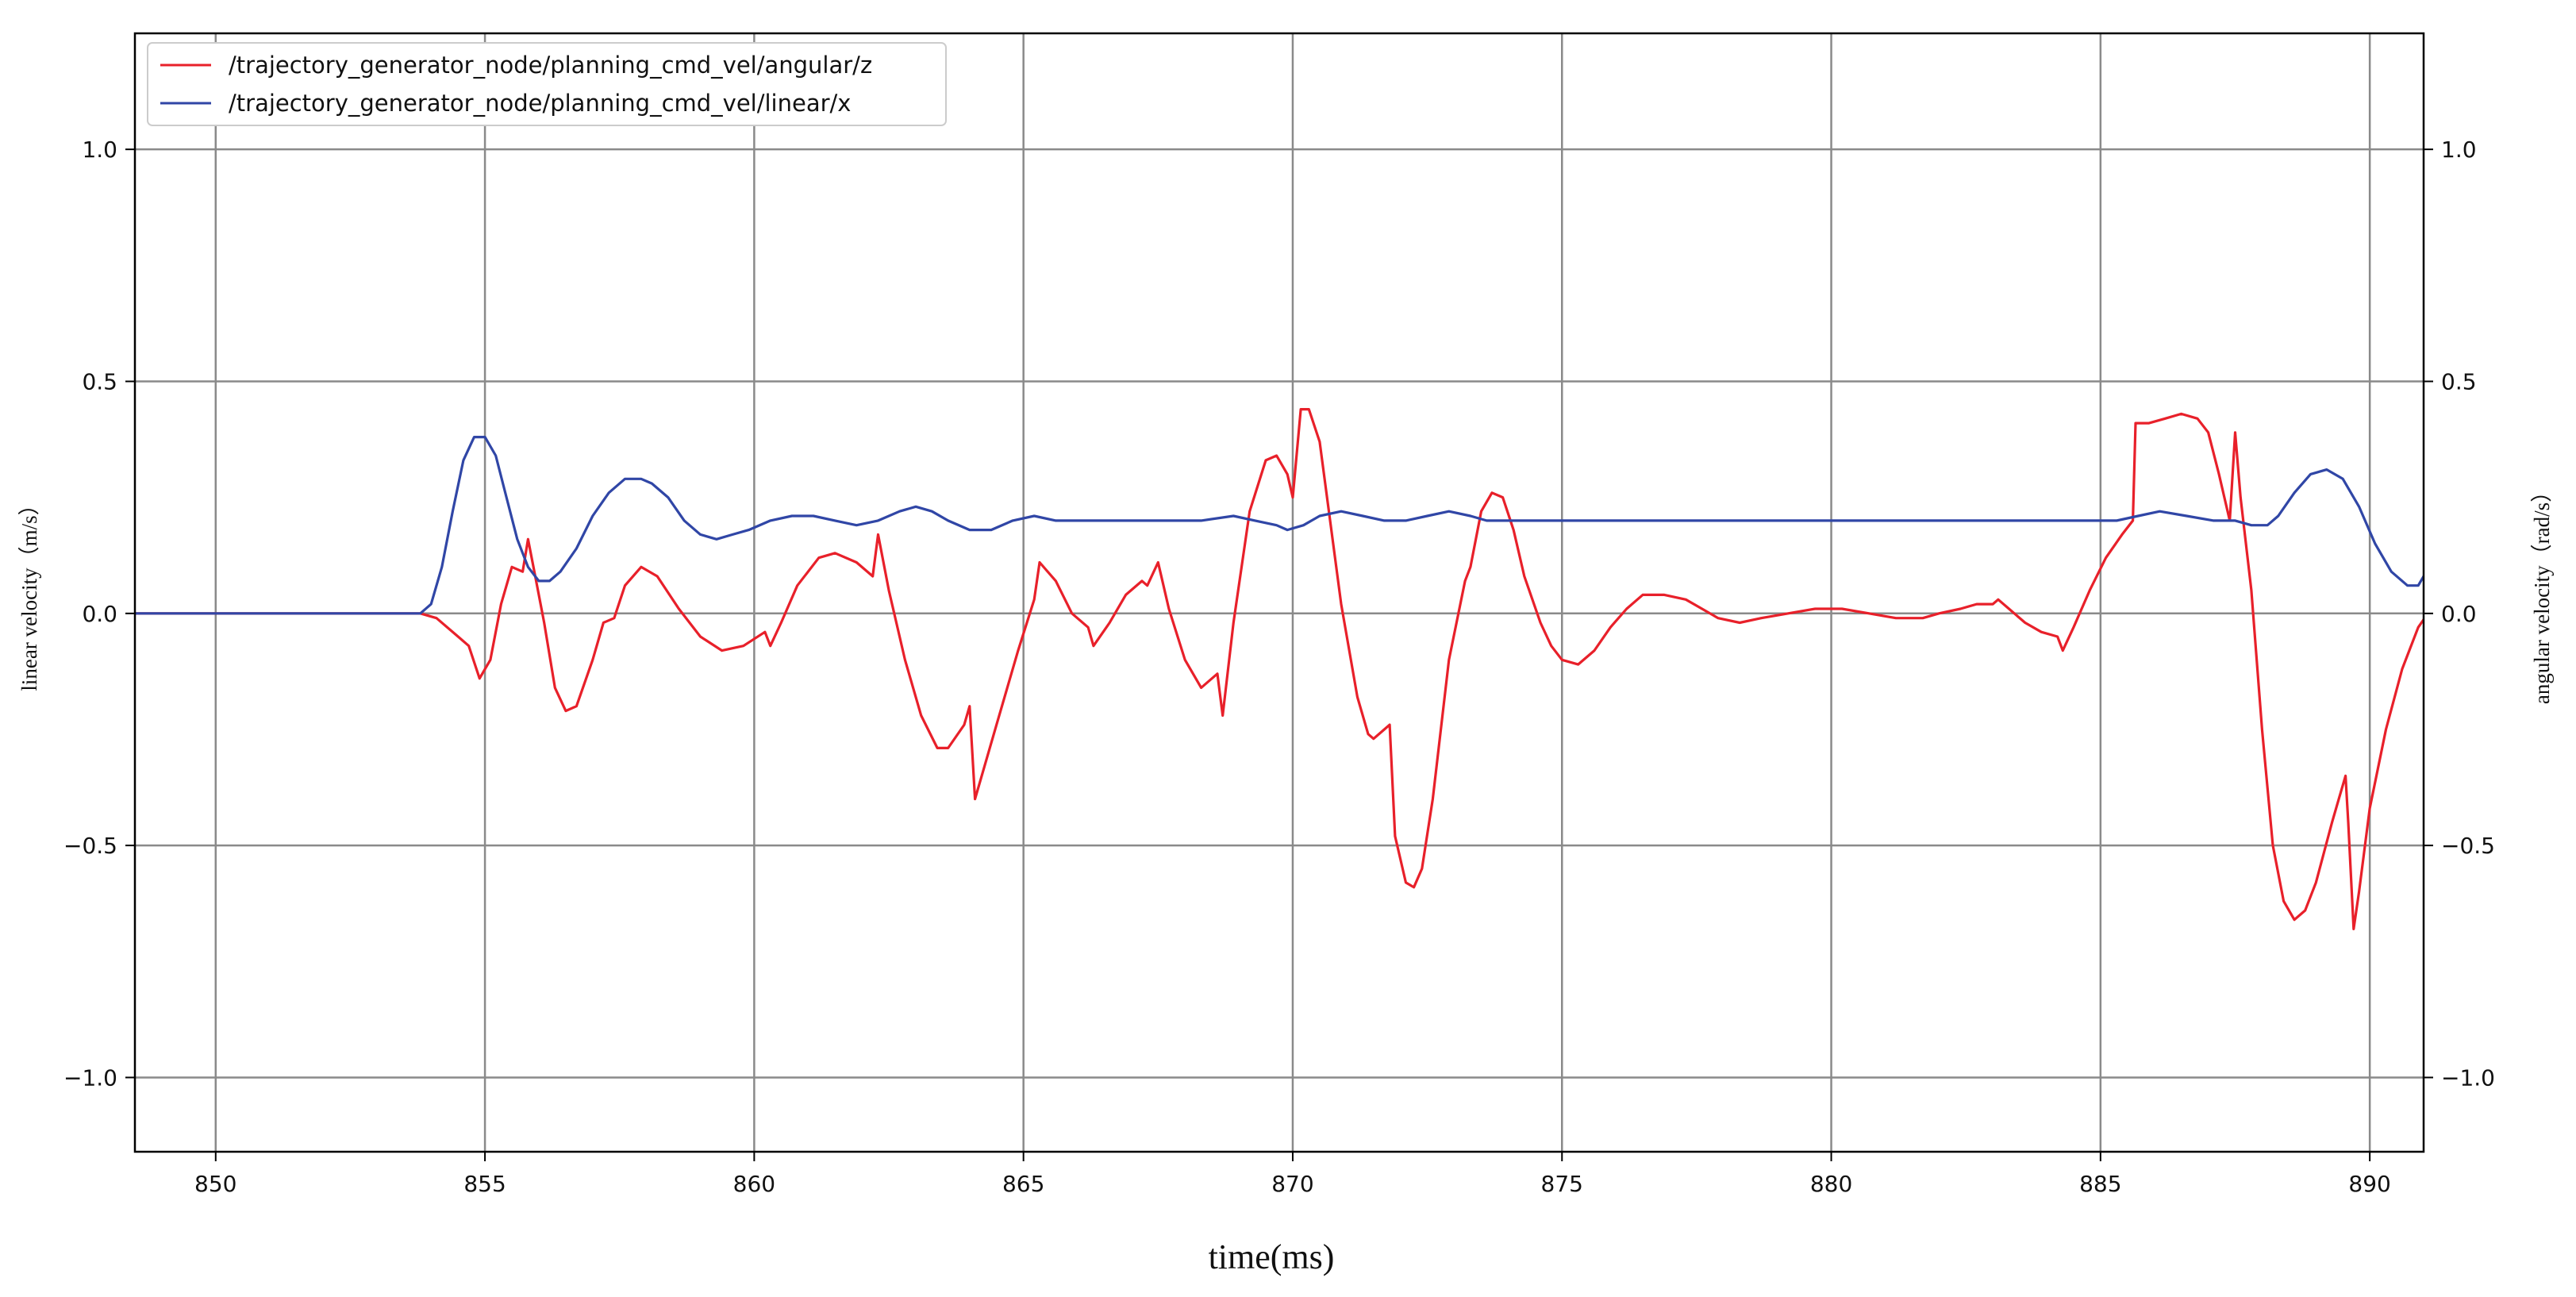 The image size is (2576, 1297). I want to click on x-axis-ticks: 850 855 860 865 870 875 880 885 890, so click(1292, 1174).